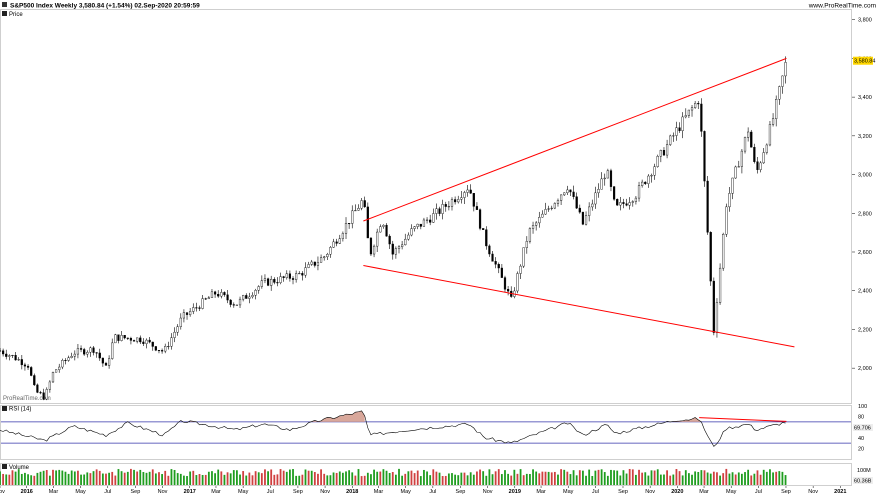 Image resolution: width=880 pixels, height=495 pixels. What do you see at coordinates (4, 13) in the screenshot?
I see `price-panel-icon` at bounding box center [4, 13].